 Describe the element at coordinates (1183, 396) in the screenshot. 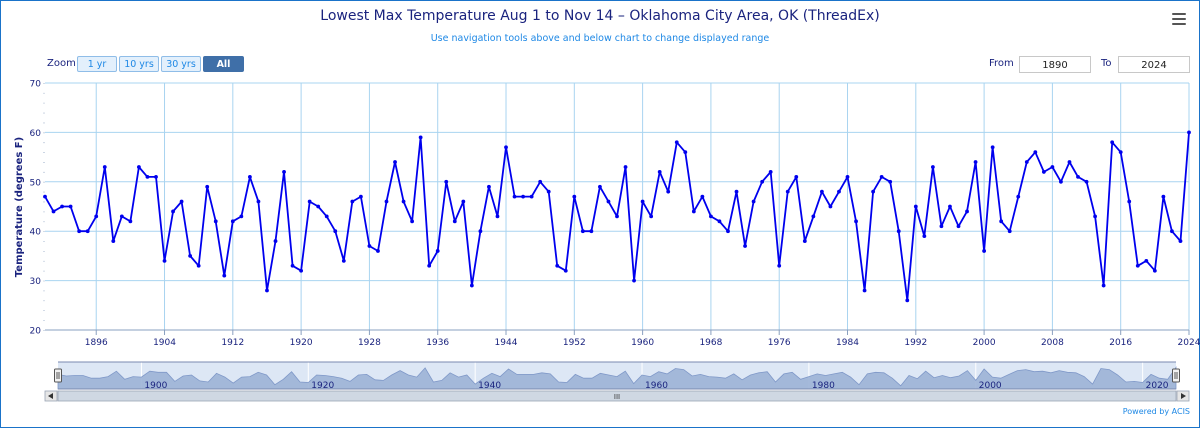

I see `arrow-right-icon` at that location.